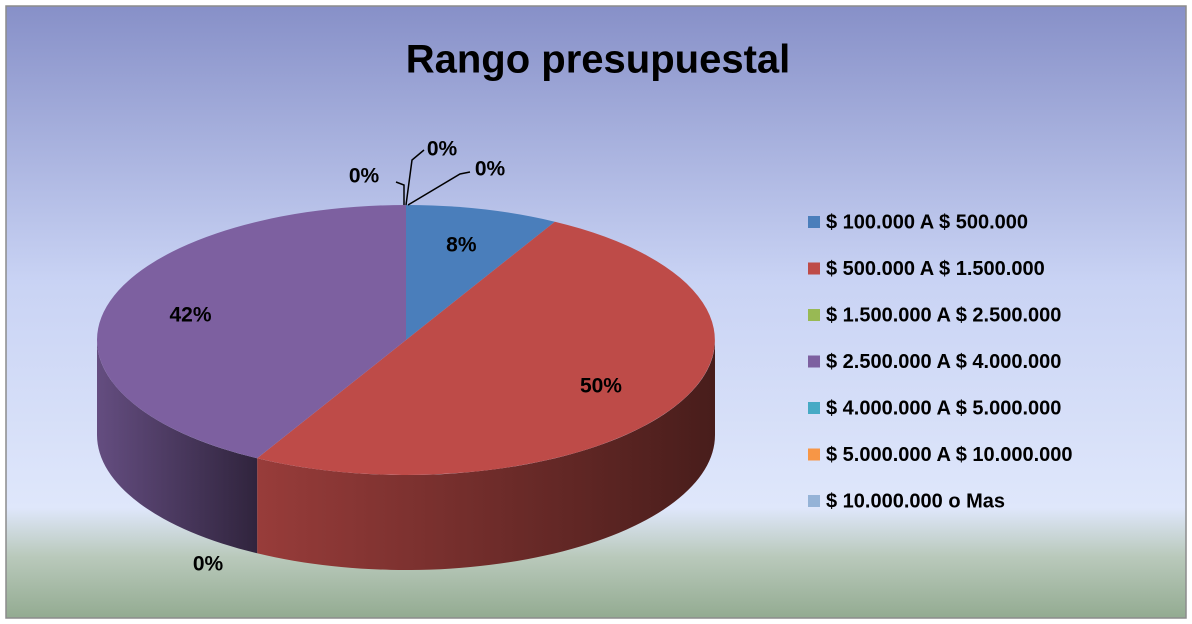  Describe the element at coordinates (943, 315) in the screenshot. I see `legend-label: $ 1.500.000 A $ 2.500.000` at that location.